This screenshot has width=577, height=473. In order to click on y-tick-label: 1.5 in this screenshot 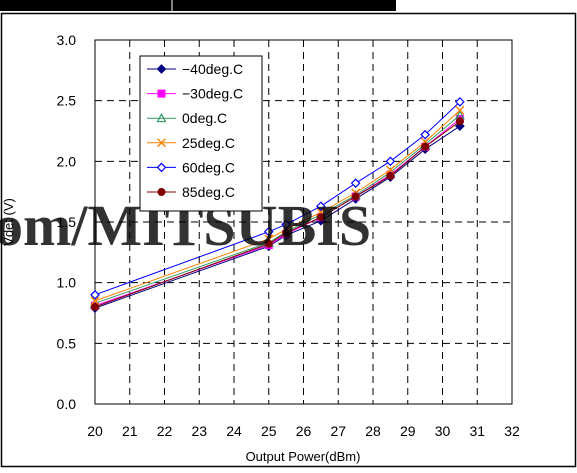, I will do `click(67, 222)`.